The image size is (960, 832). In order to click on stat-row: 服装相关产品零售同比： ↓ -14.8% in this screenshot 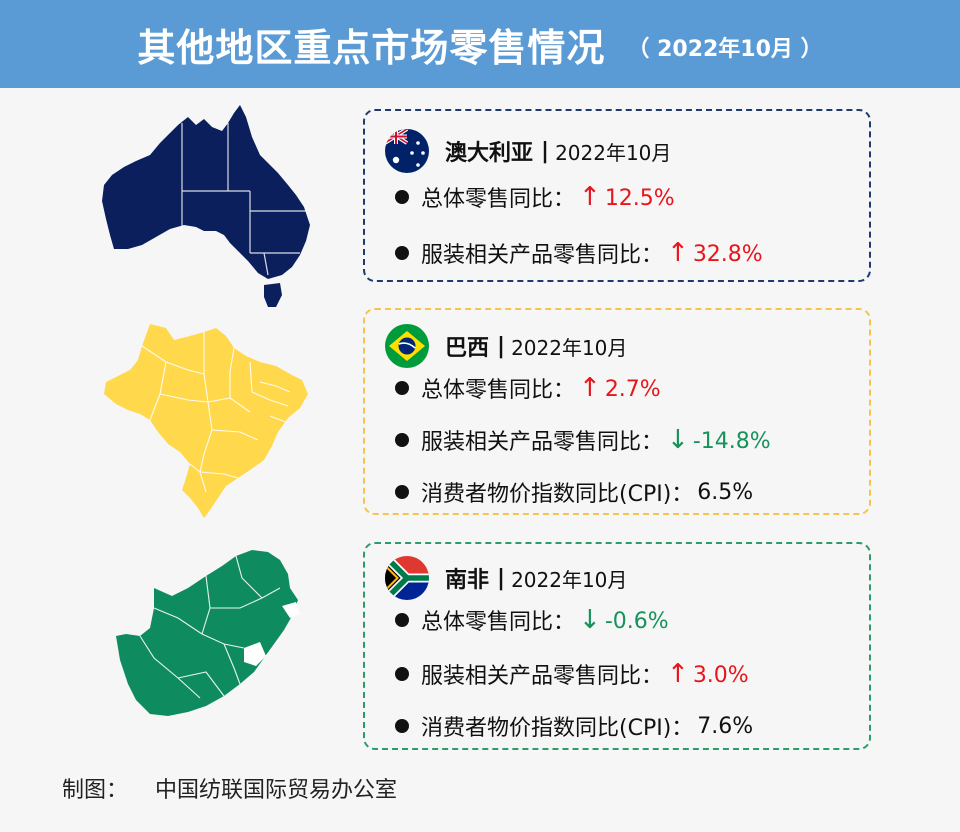, I will do `click(583, 440)`.